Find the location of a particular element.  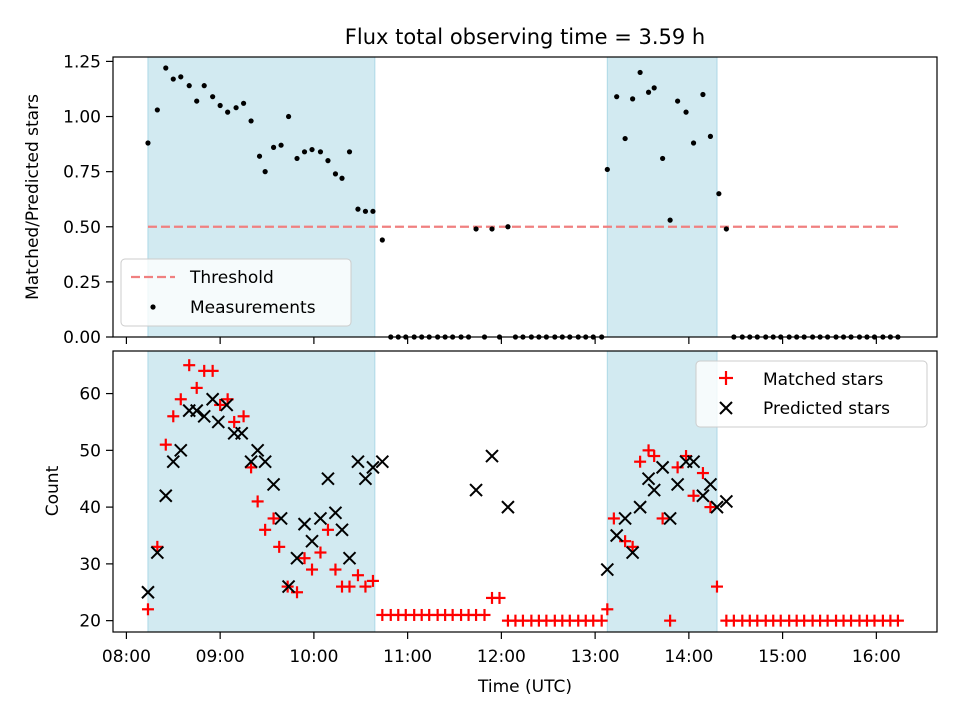

matched-legend-swatch is located at coordinates (726, 378).